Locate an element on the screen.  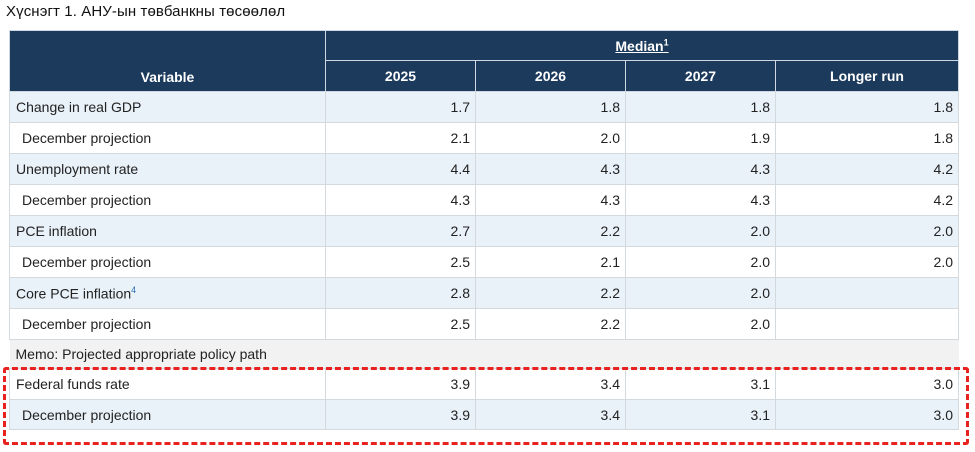
core-pce-footnote-link: 4 is located at coordinates (134, 289).